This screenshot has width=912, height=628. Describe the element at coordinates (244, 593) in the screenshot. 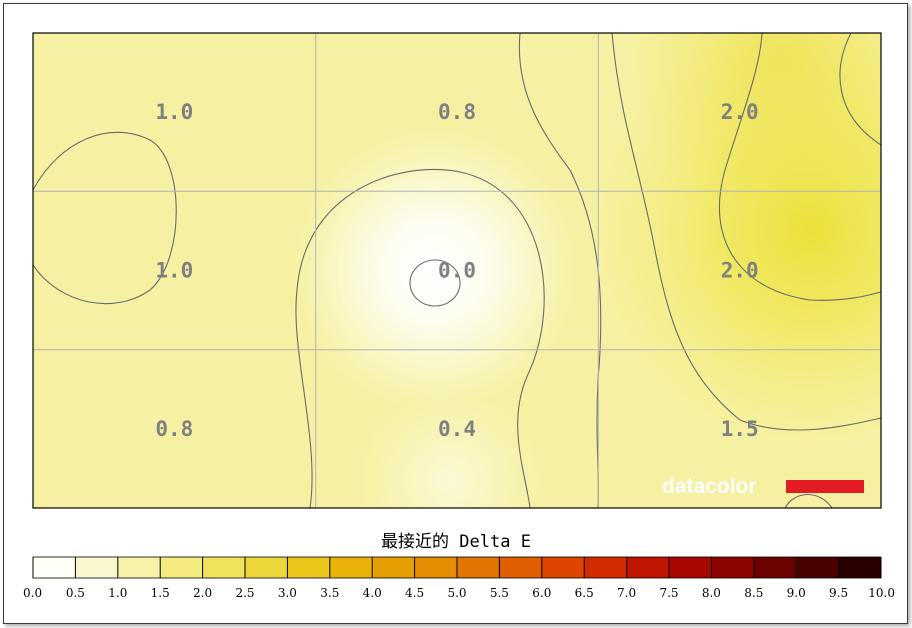

I see `scale-tick-label: 2.5` at that location.